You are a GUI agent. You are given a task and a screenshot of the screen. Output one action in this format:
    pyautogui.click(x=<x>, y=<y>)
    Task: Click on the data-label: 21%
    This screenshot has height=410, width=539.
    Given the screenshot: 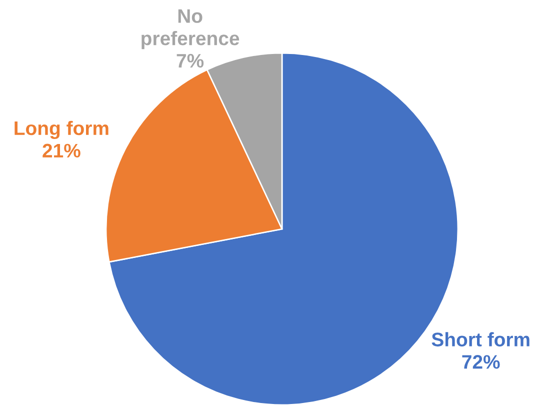 What is the action you would take?
    pyautogui.click(x=61, y=151)
    